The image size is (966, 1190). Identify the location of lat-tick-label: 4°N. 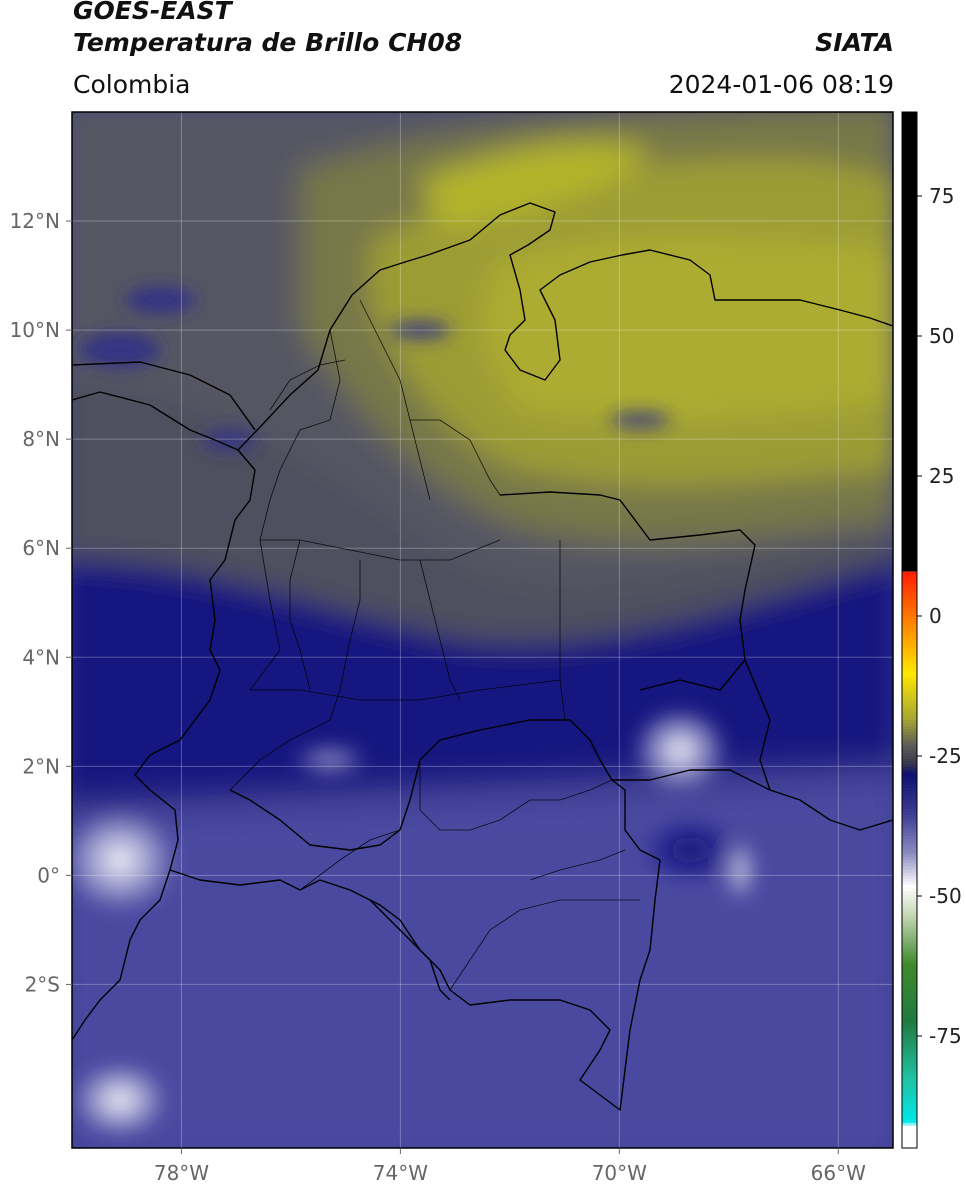
(41, 657).